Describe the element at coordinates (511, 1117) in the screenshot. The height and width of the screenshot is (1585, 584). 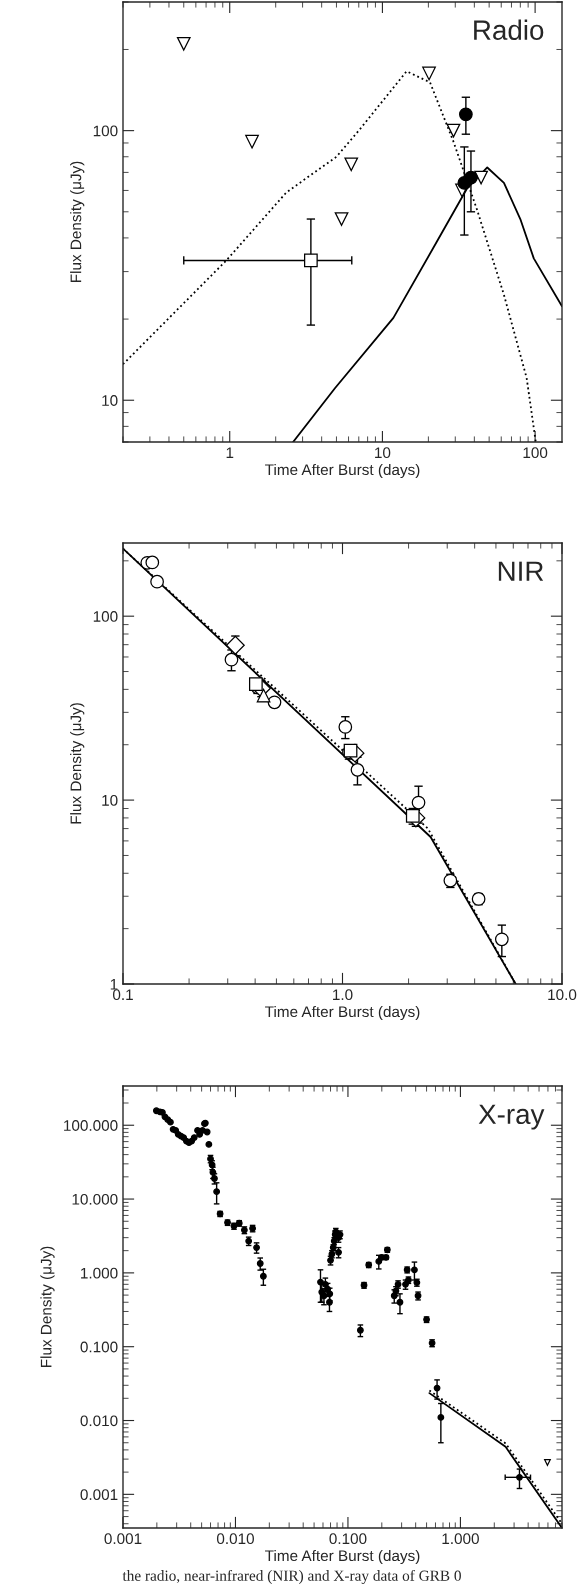
I see `text: X-ray` at that location.